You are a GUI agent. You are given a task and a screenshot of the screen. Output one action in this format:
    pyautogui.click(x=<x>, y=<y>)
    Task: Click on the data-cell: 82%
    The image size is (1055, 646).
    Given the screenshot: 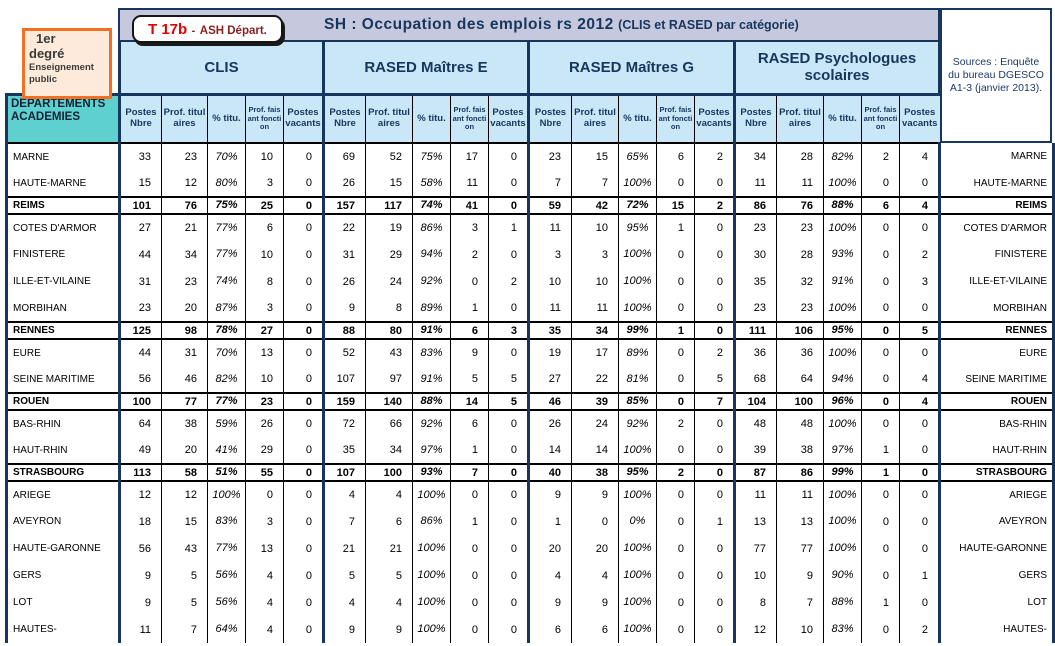 What is the action you would take?
    pyautogui.click(x=842, y=156)
    